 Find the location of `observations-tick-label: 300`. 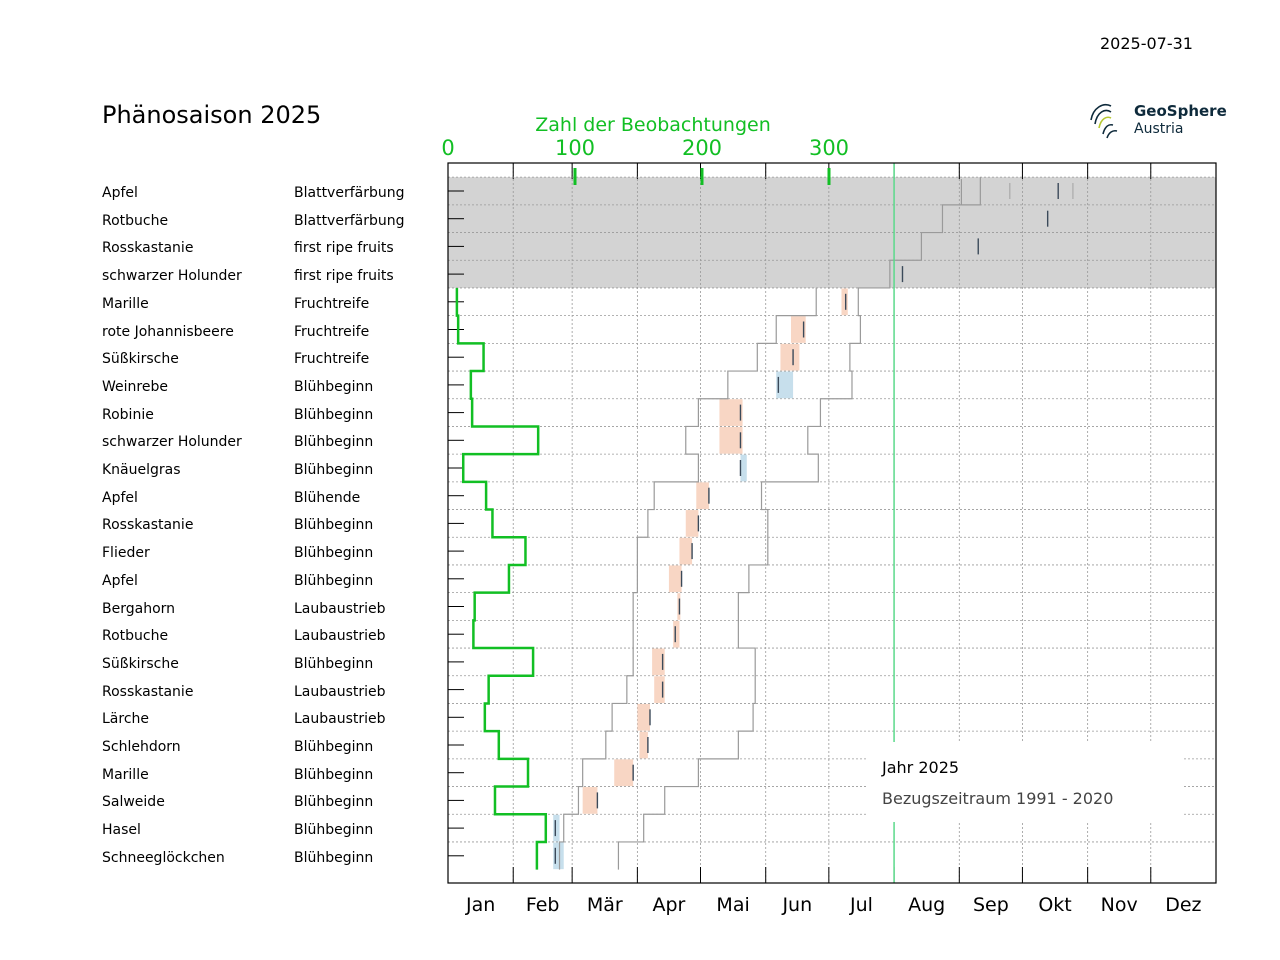

observations-tick-label: 300 is located at coordinates (829, 148).